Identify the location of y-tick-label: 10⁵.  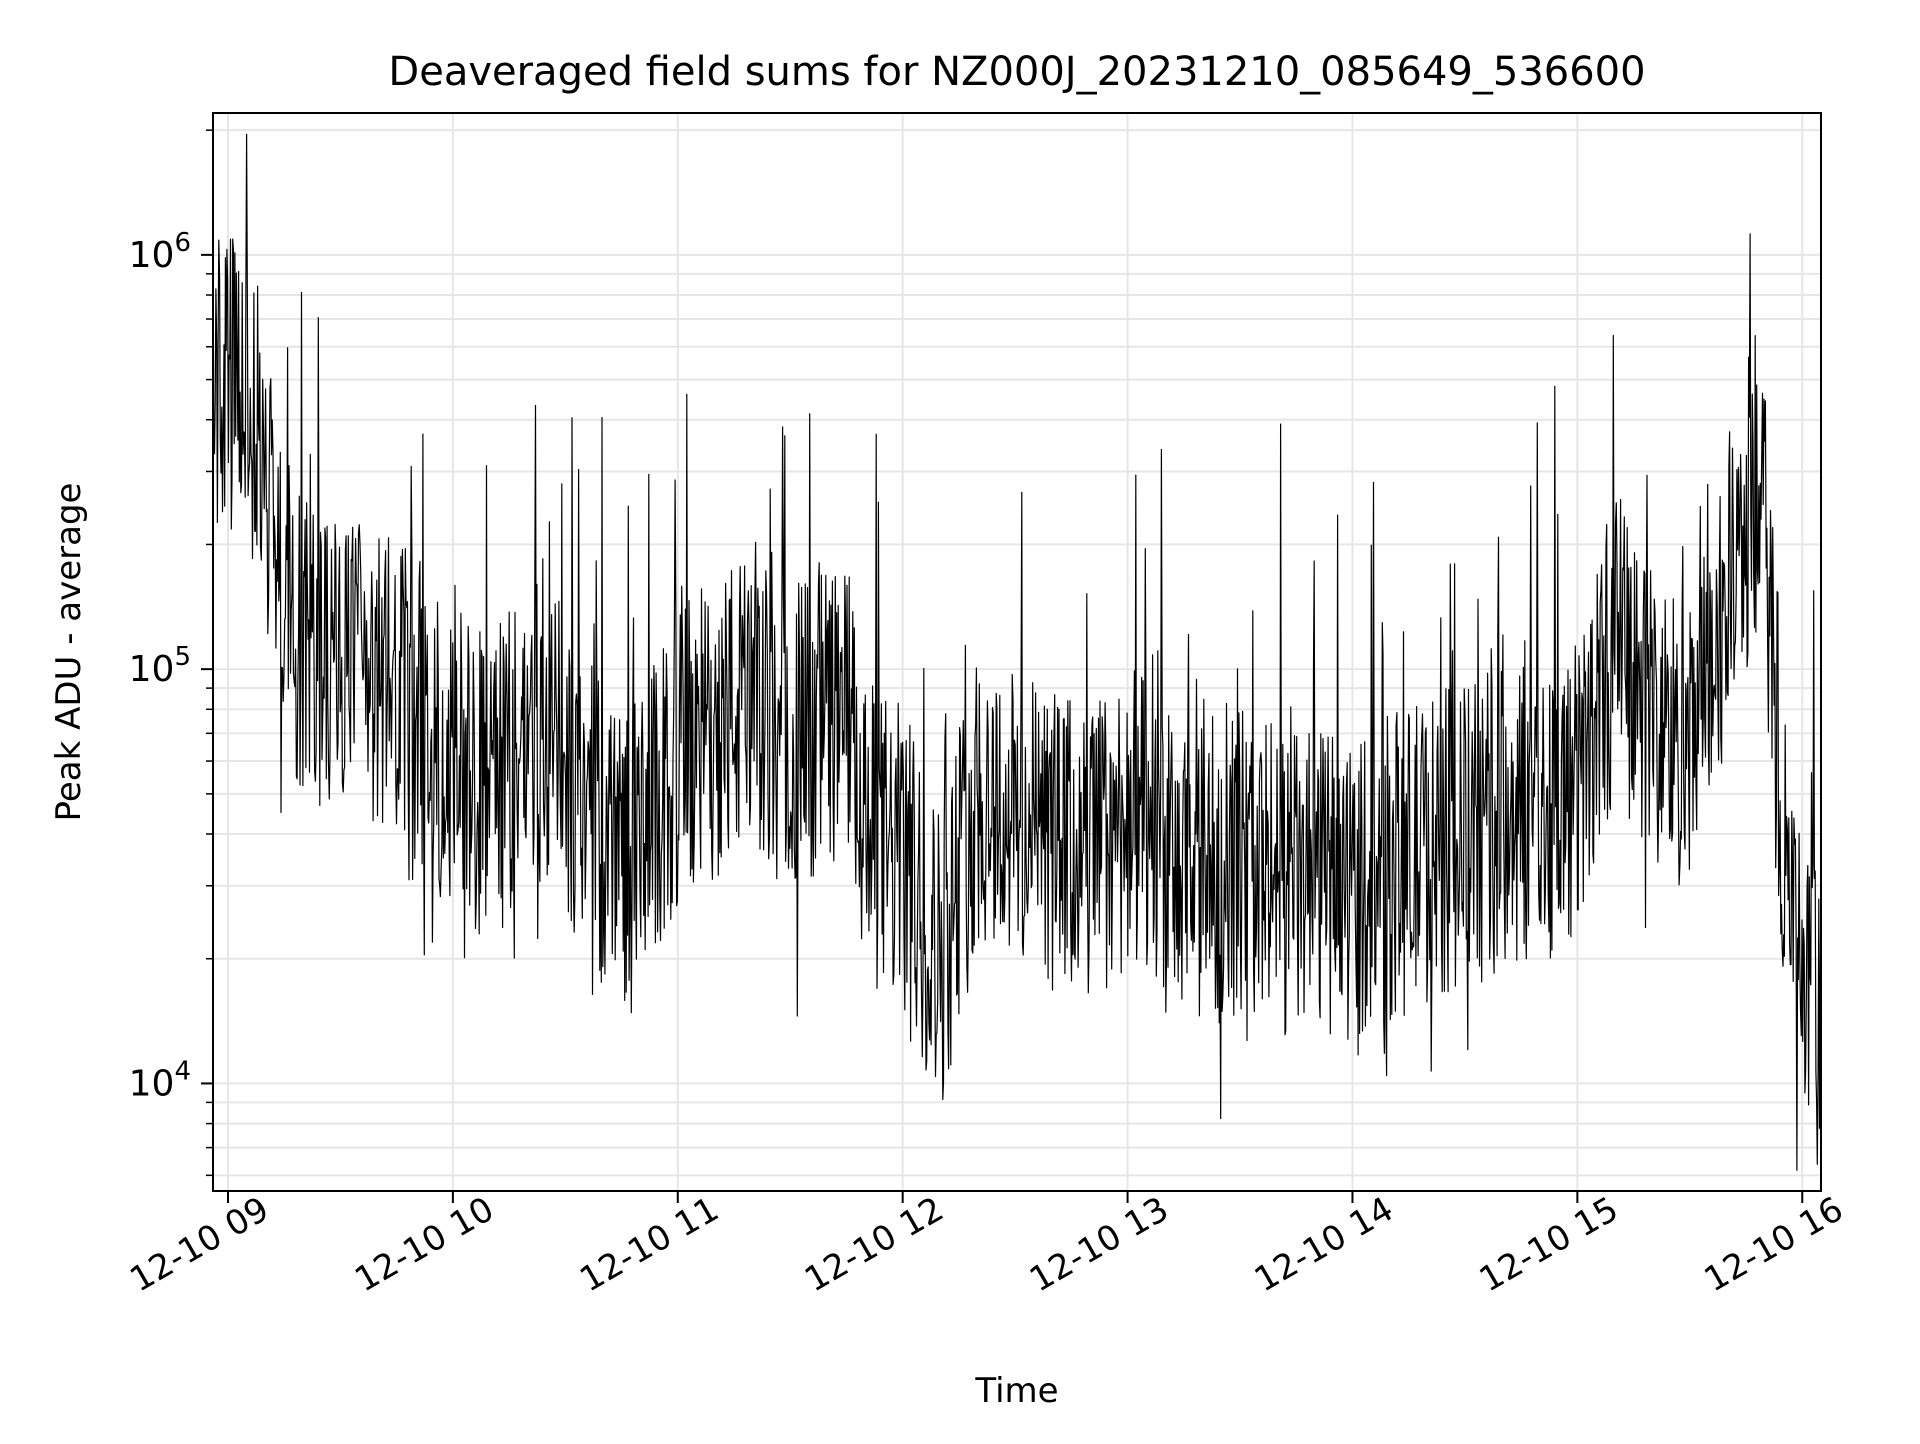
(160, 666).